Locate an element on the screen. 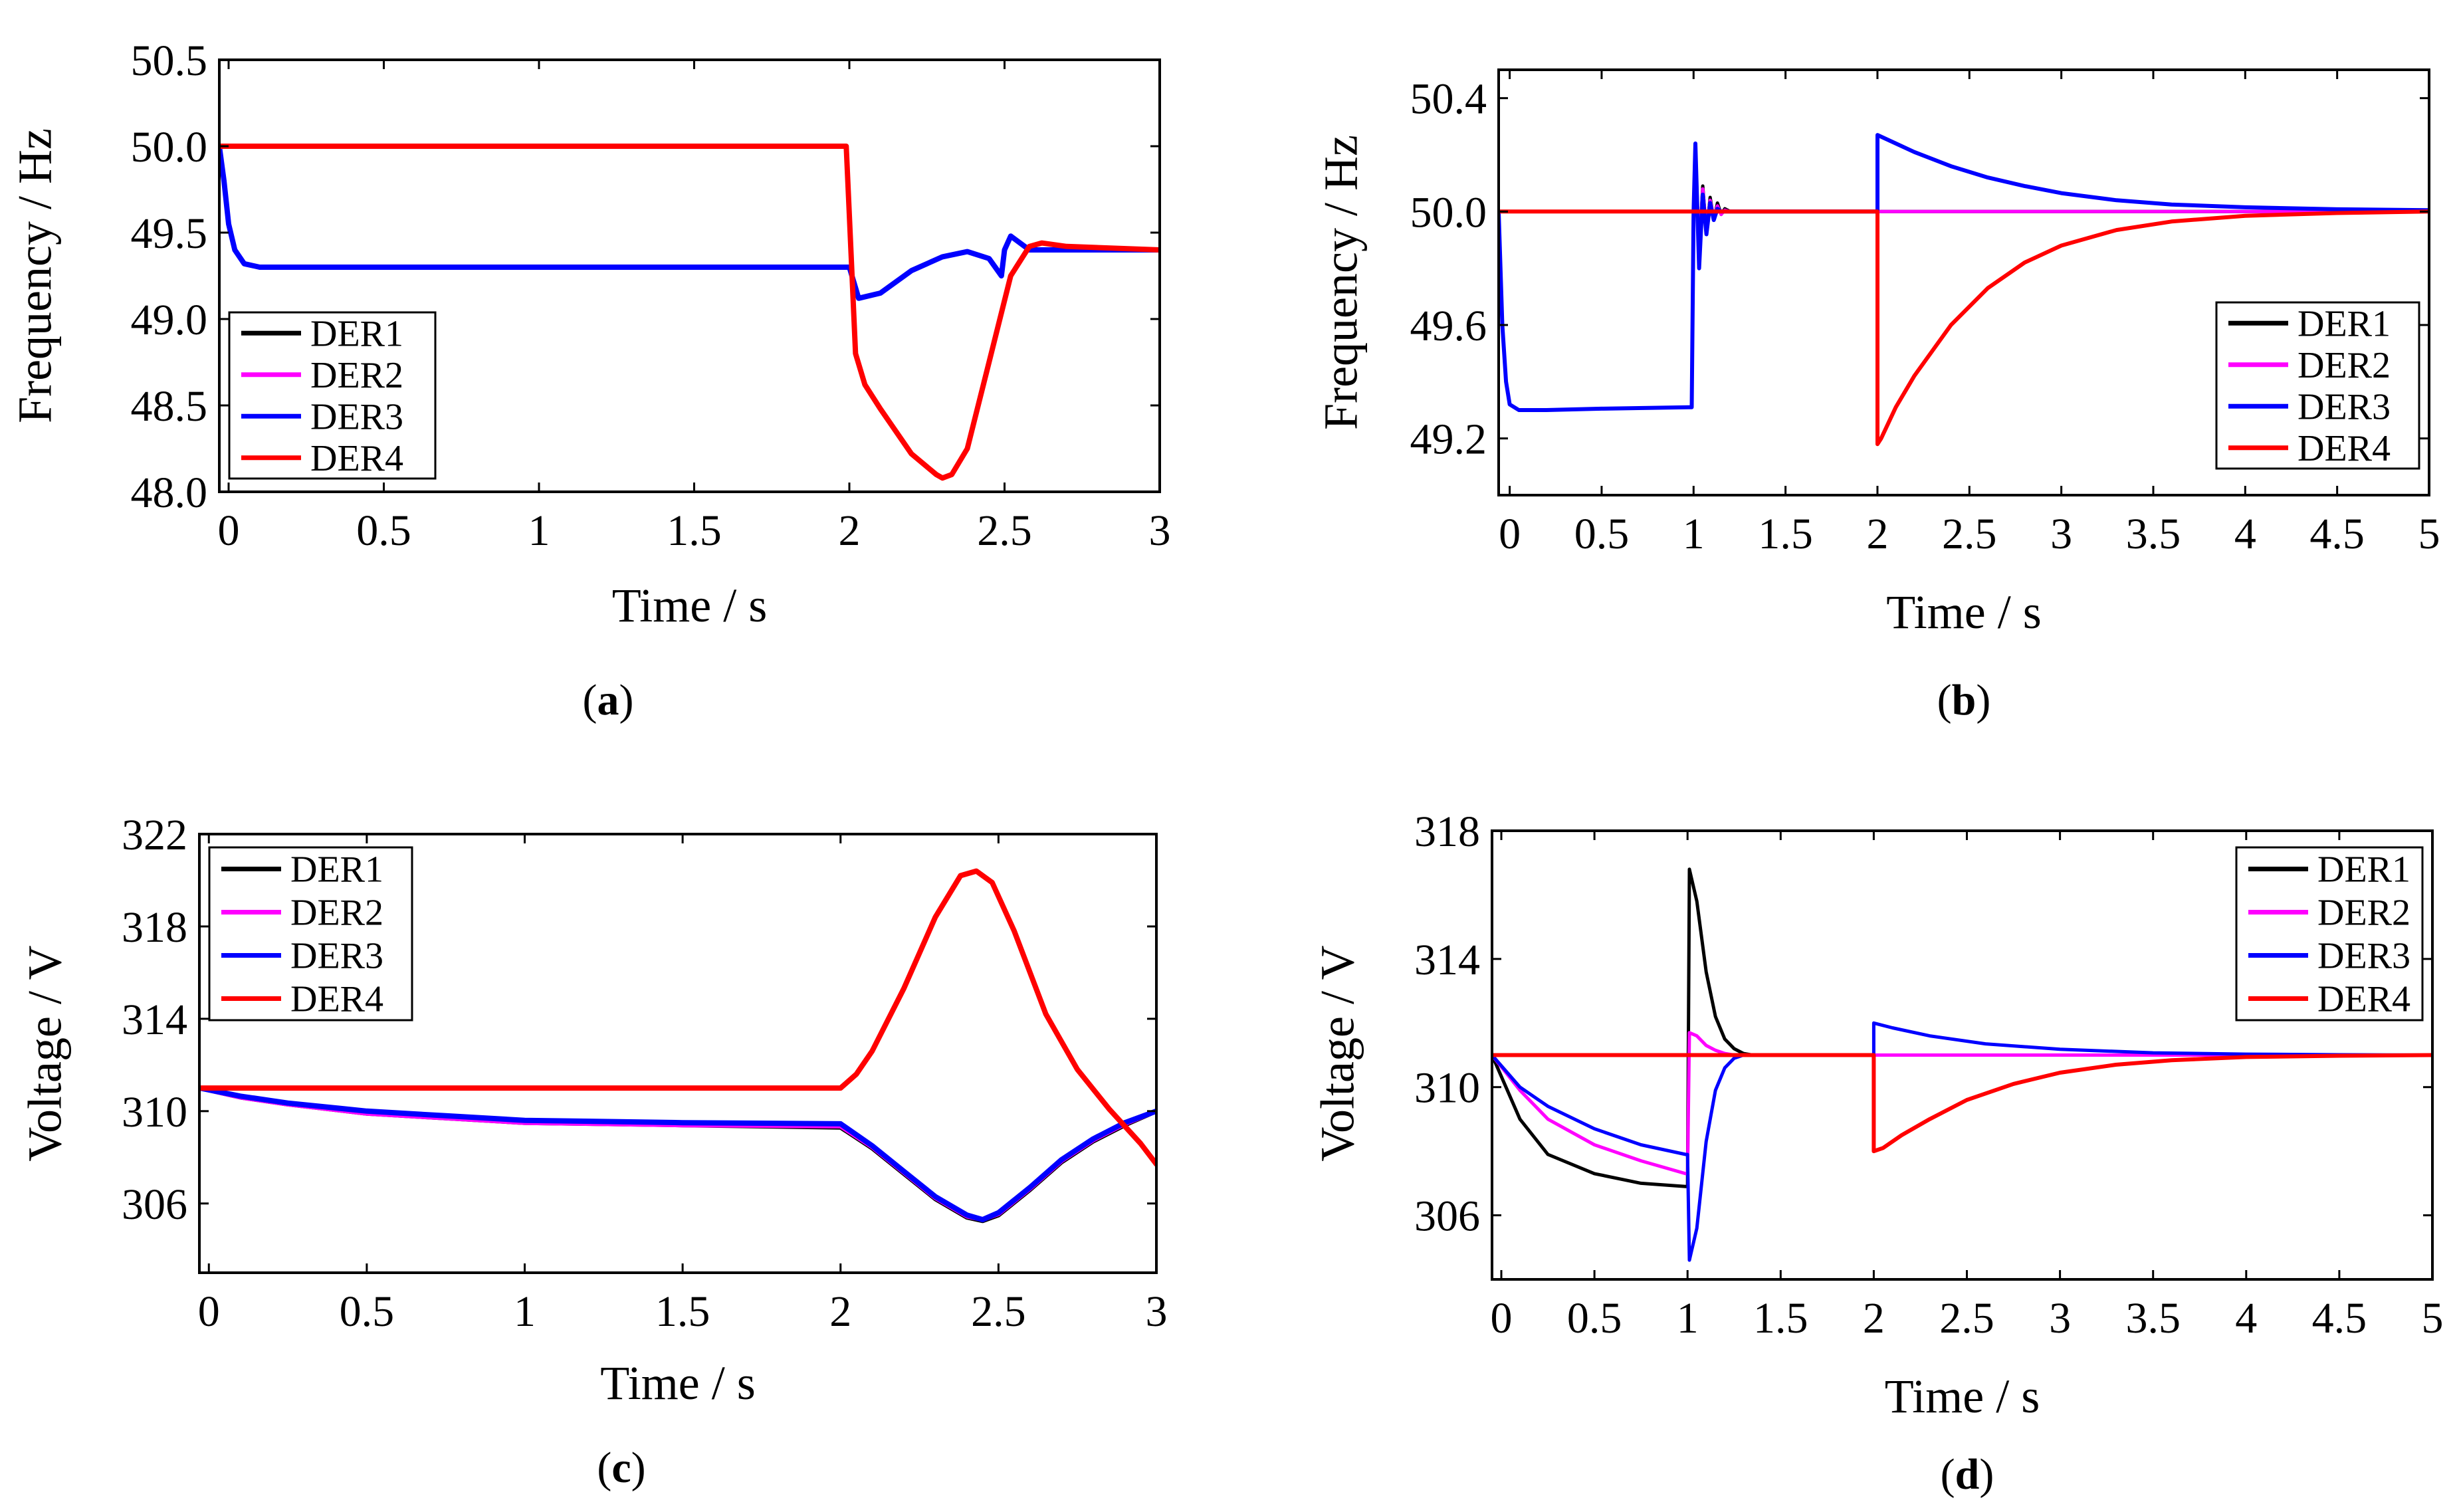 The width and height of the screenshot is (2459, 1512). panel-caption-letter: b is located at coordinates (1964, 700).